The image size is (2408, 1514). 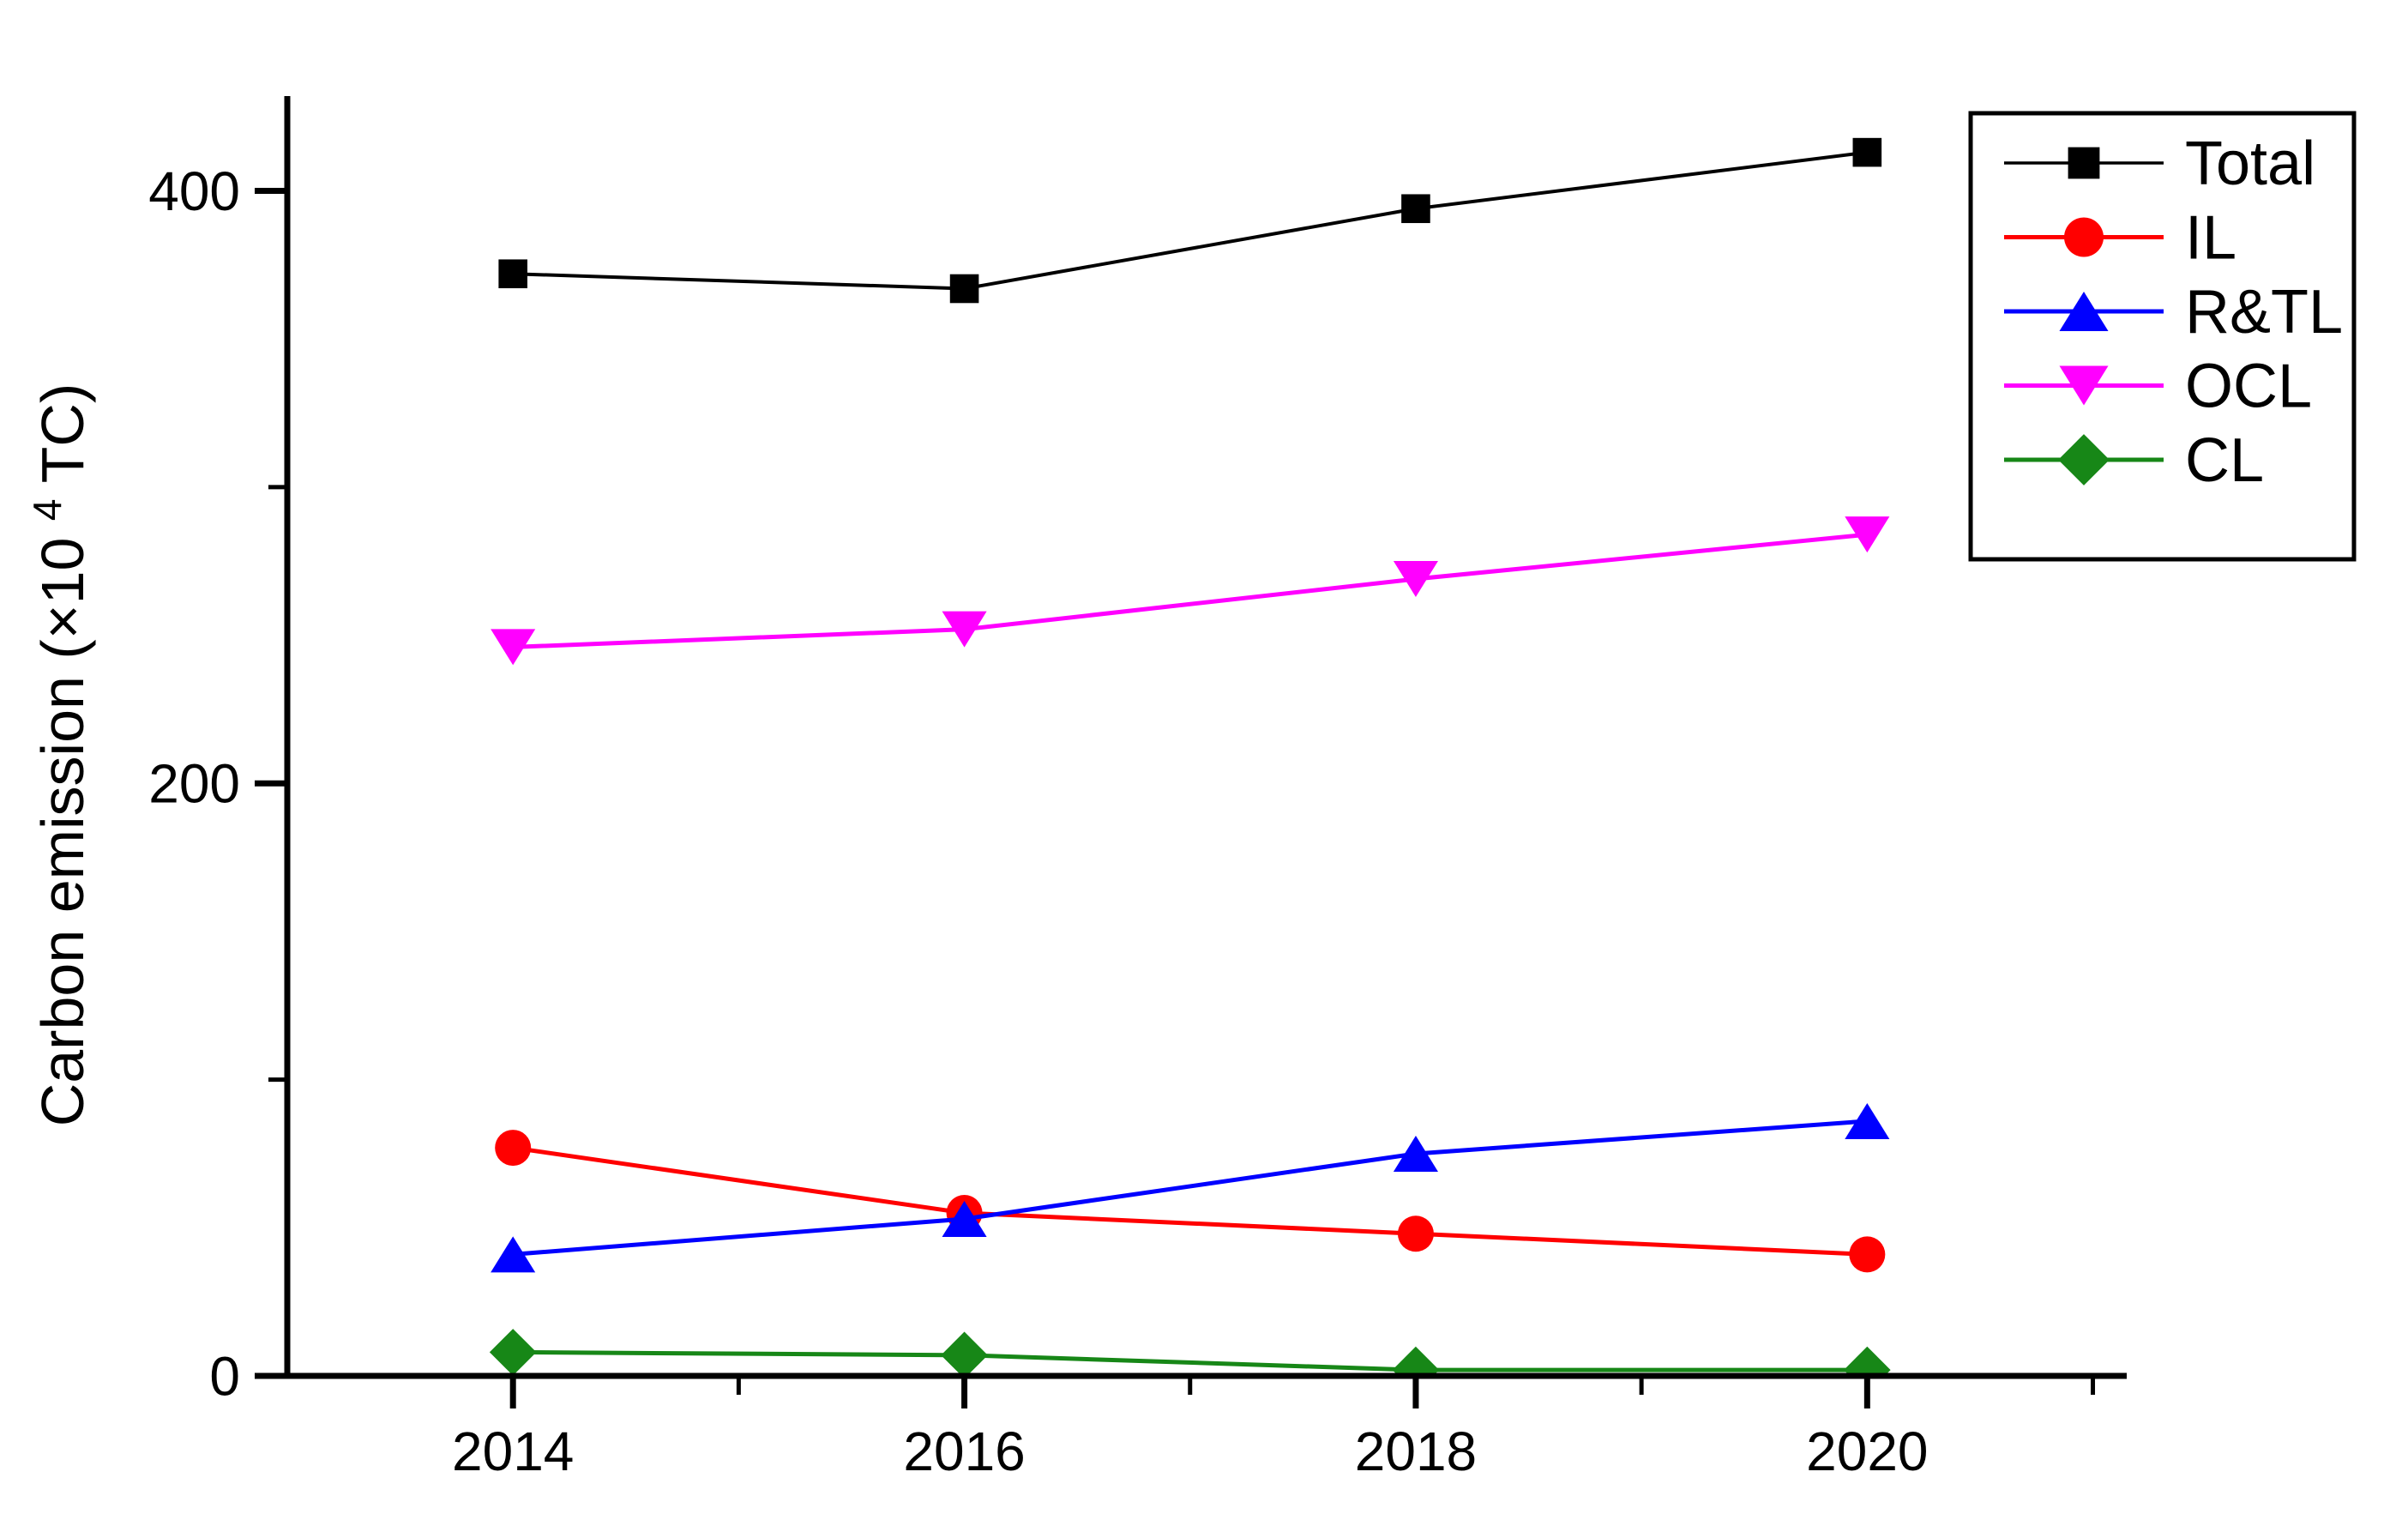 What do you see at coordinates (513, 1451) in the screenshot?
I see `x-tick-label: 2014` at bounding box center [513, 1451].